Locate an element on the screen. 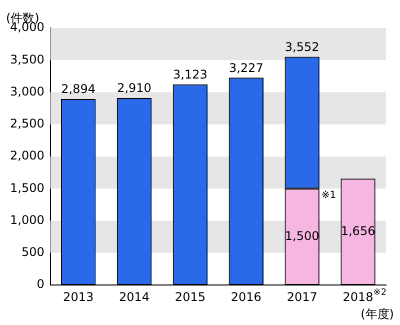 This screenshot has height=325, width=400. x-axis-title: (年度) is located at coordinates (377, 314).